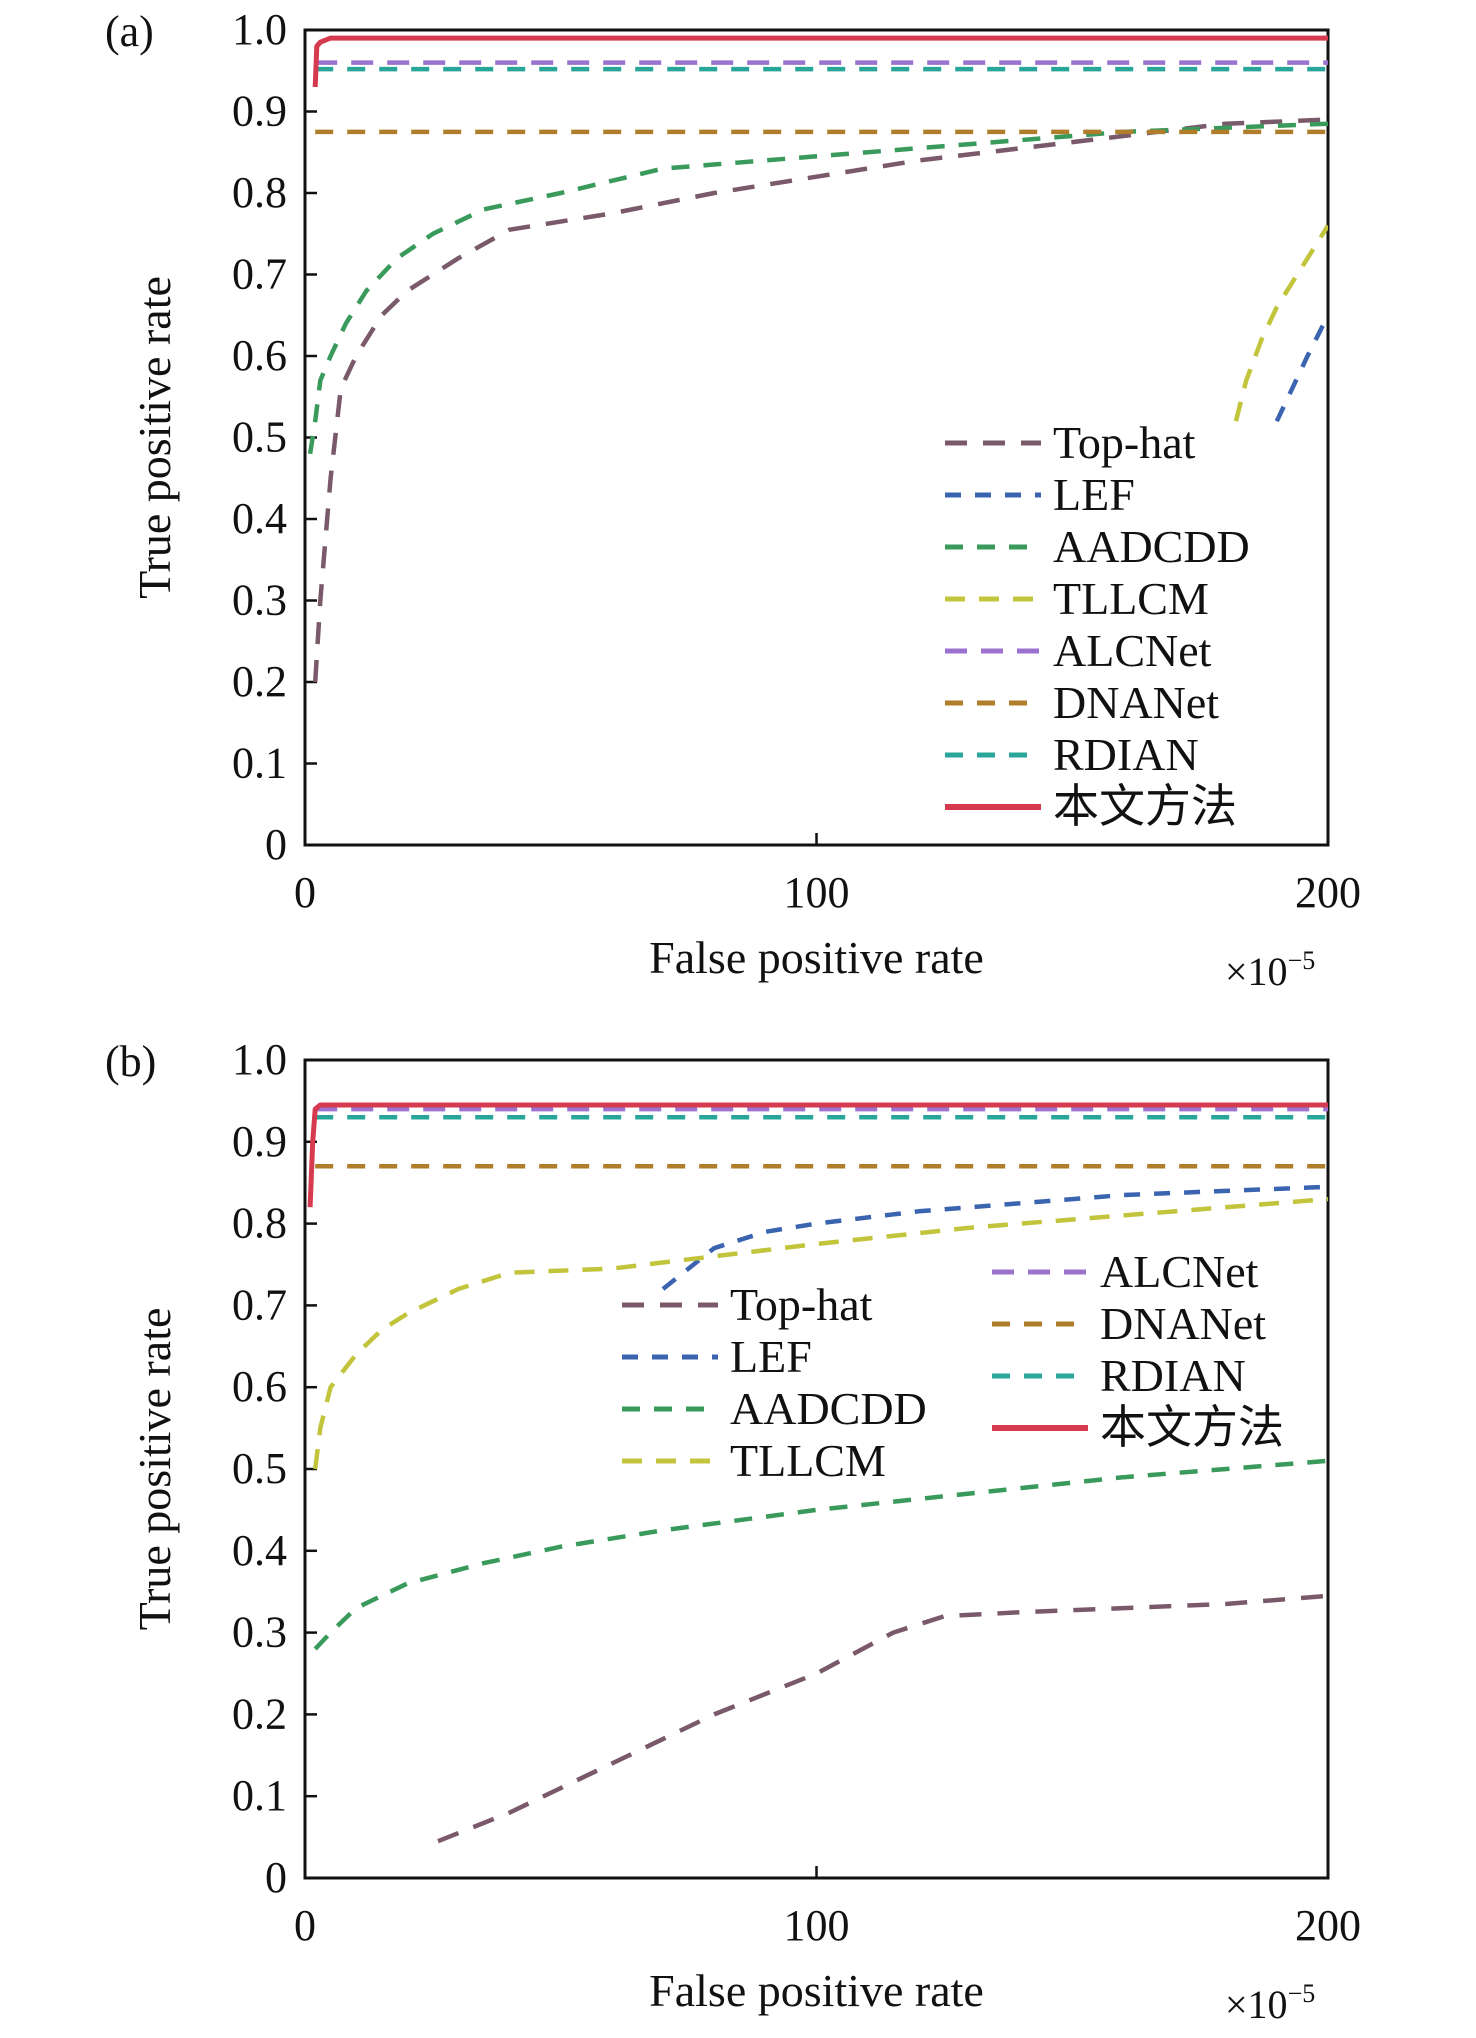  I want to click on panel-label: (a), so click(129, 31).